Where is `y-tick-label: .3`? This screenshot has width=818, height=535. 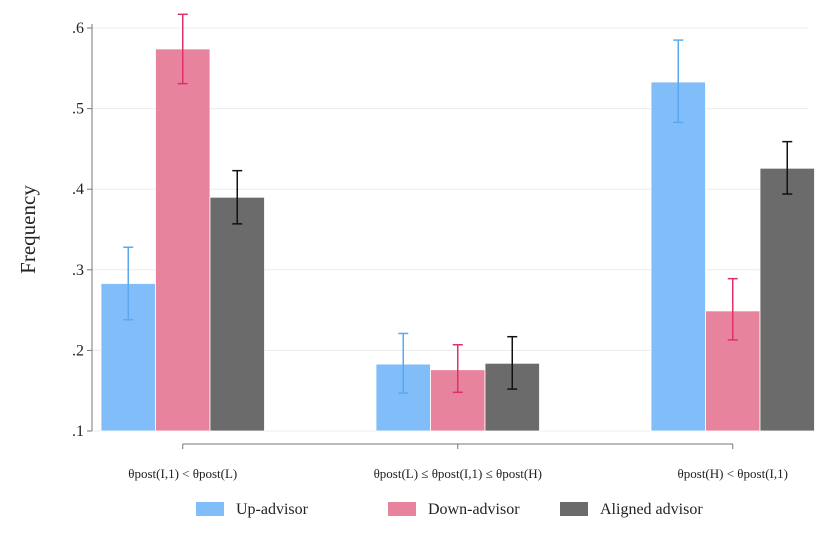
y-tick-label: .3 is located at coordinates (78, 270).